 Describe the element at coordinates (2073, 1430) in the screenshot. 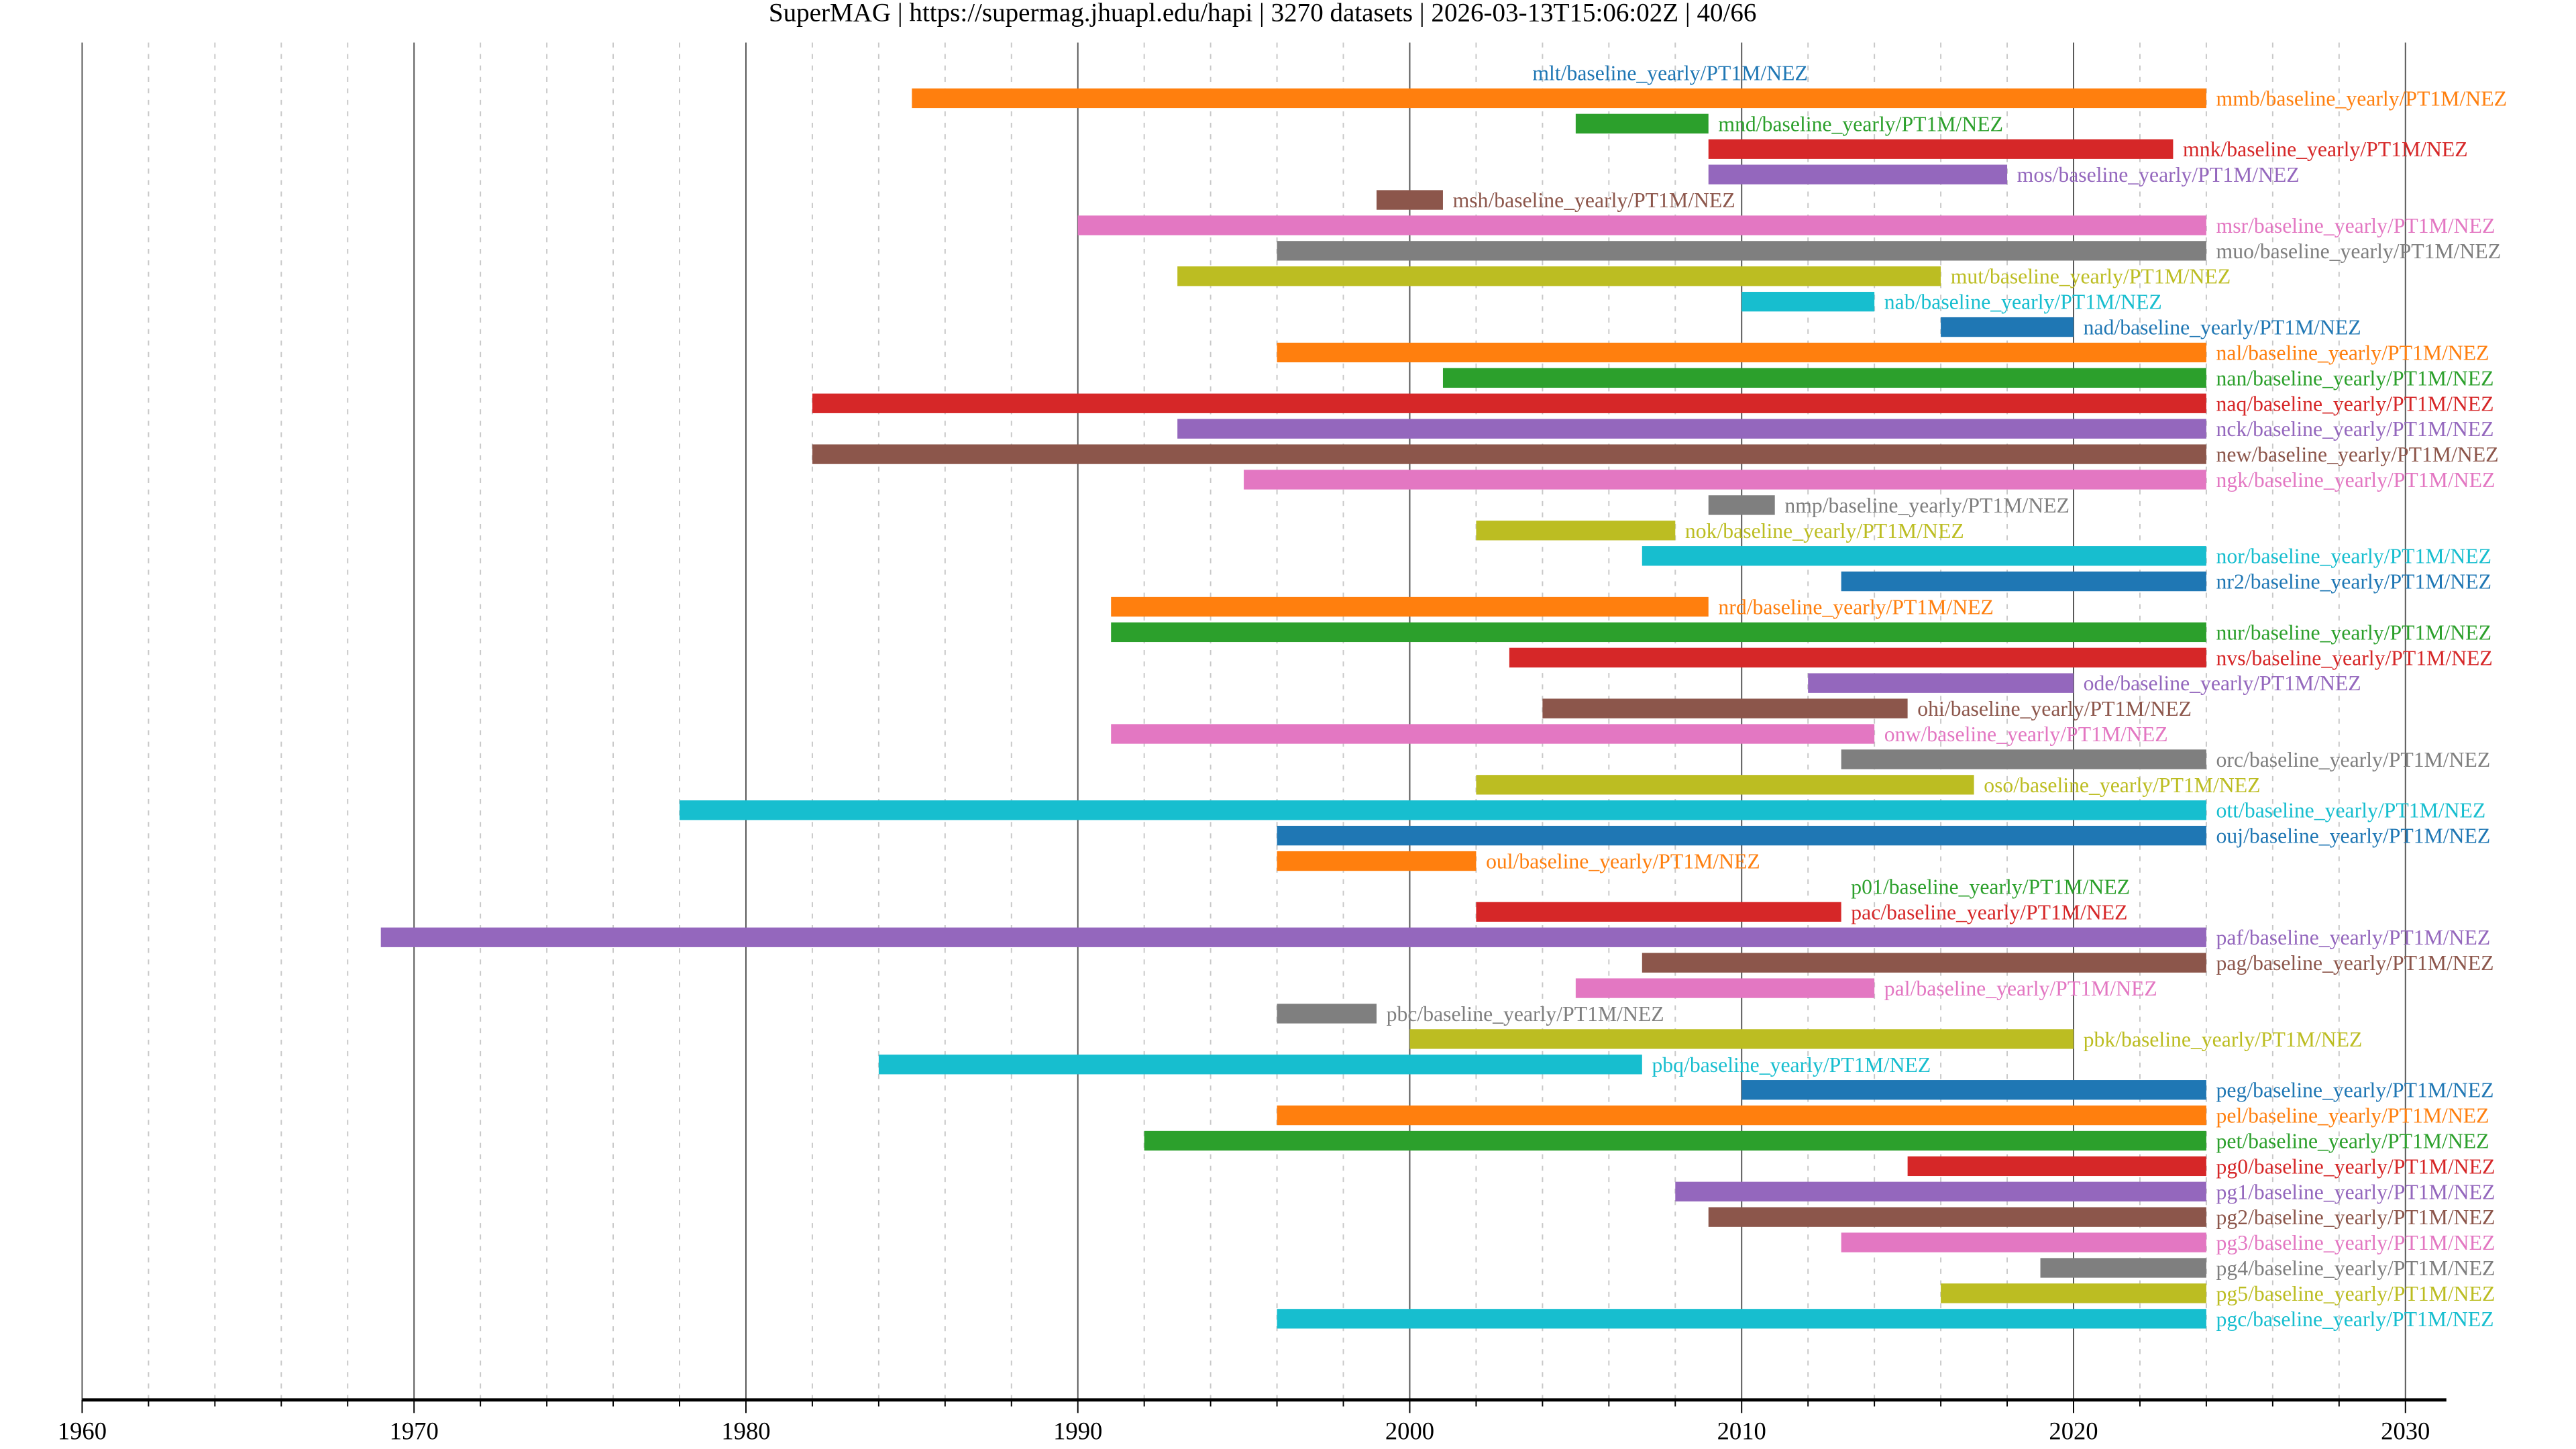

I see `x-tick-label: 2020` at that location.